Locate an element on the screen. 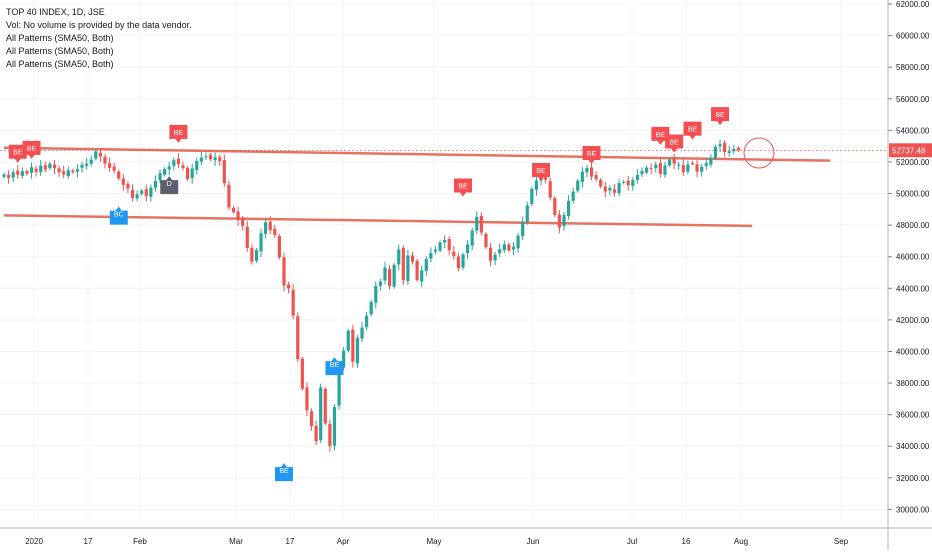 The width and height of the screenshot is (932, 555). y-tick-label: 58000.00 is located at coordinates (913, 67).